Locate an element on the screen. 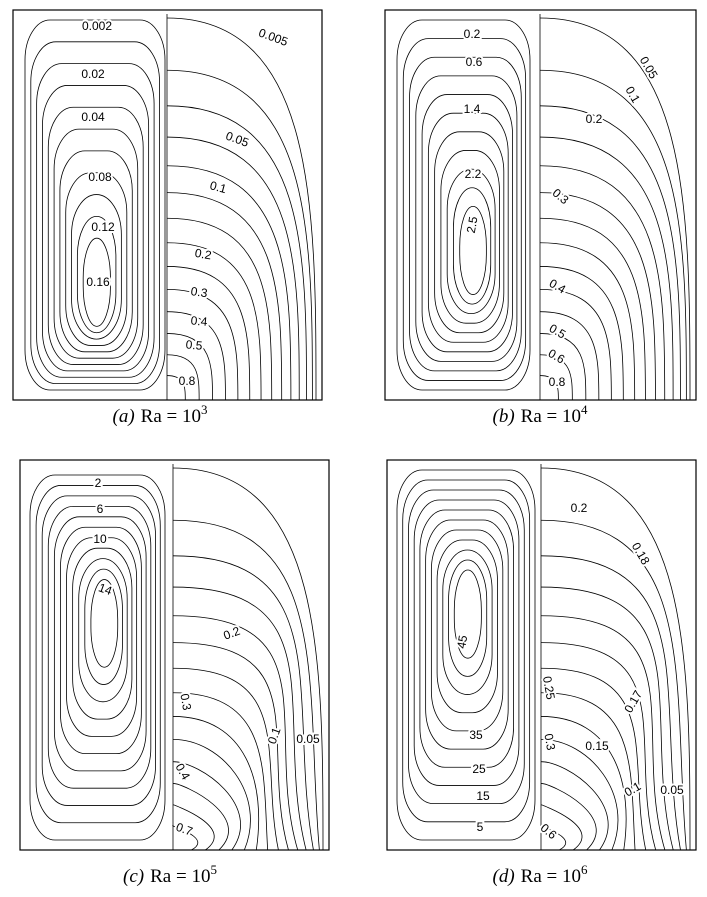 The width and height of the screenshot is (707, 897). contour-label: 10 is located at coordinates (100, 539).